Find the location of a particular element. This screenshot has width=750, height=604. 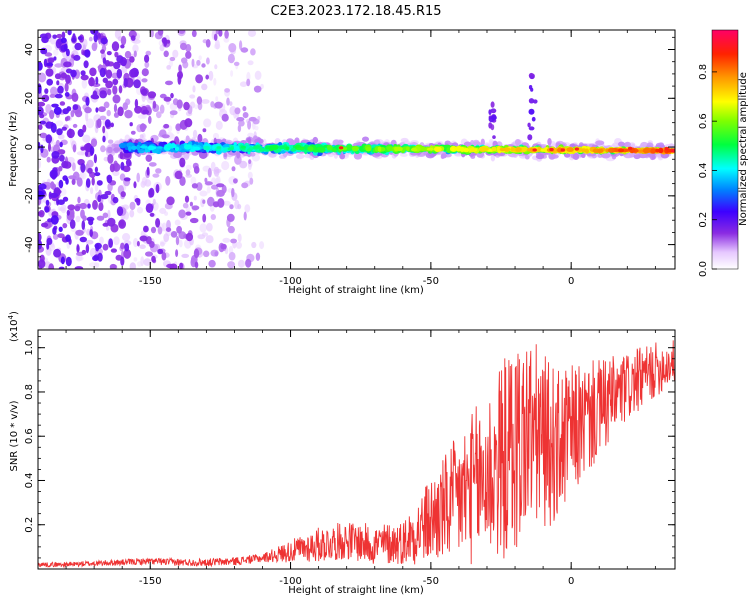

spectrogram-y-tick-label: 0 is located at coordinates (29, 147).